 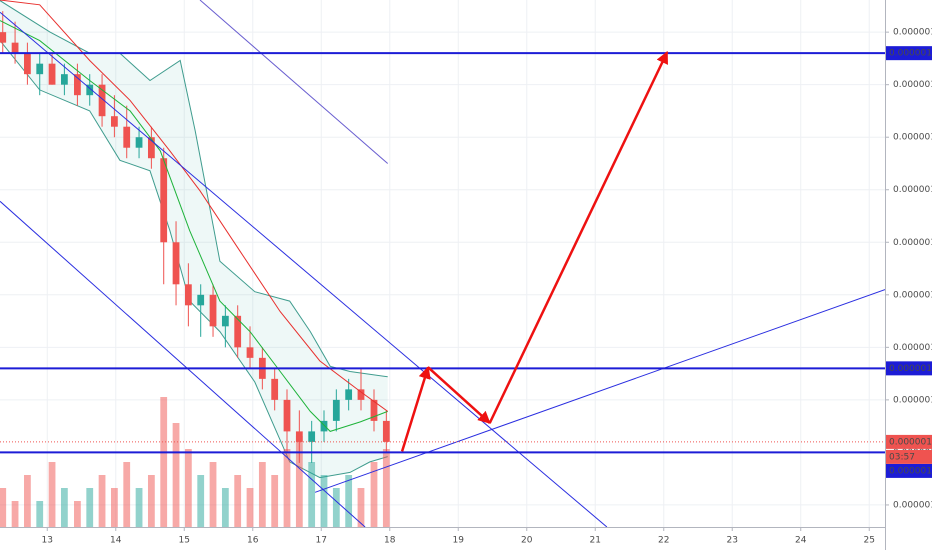 I want to click on y-tick-label: 0.00000125, so click(x=912, y=505).